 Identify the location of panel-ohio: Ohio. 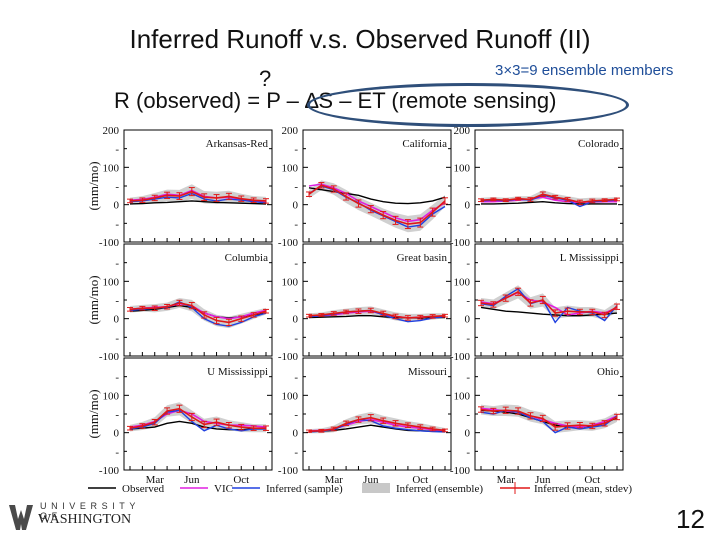
(549, 414).